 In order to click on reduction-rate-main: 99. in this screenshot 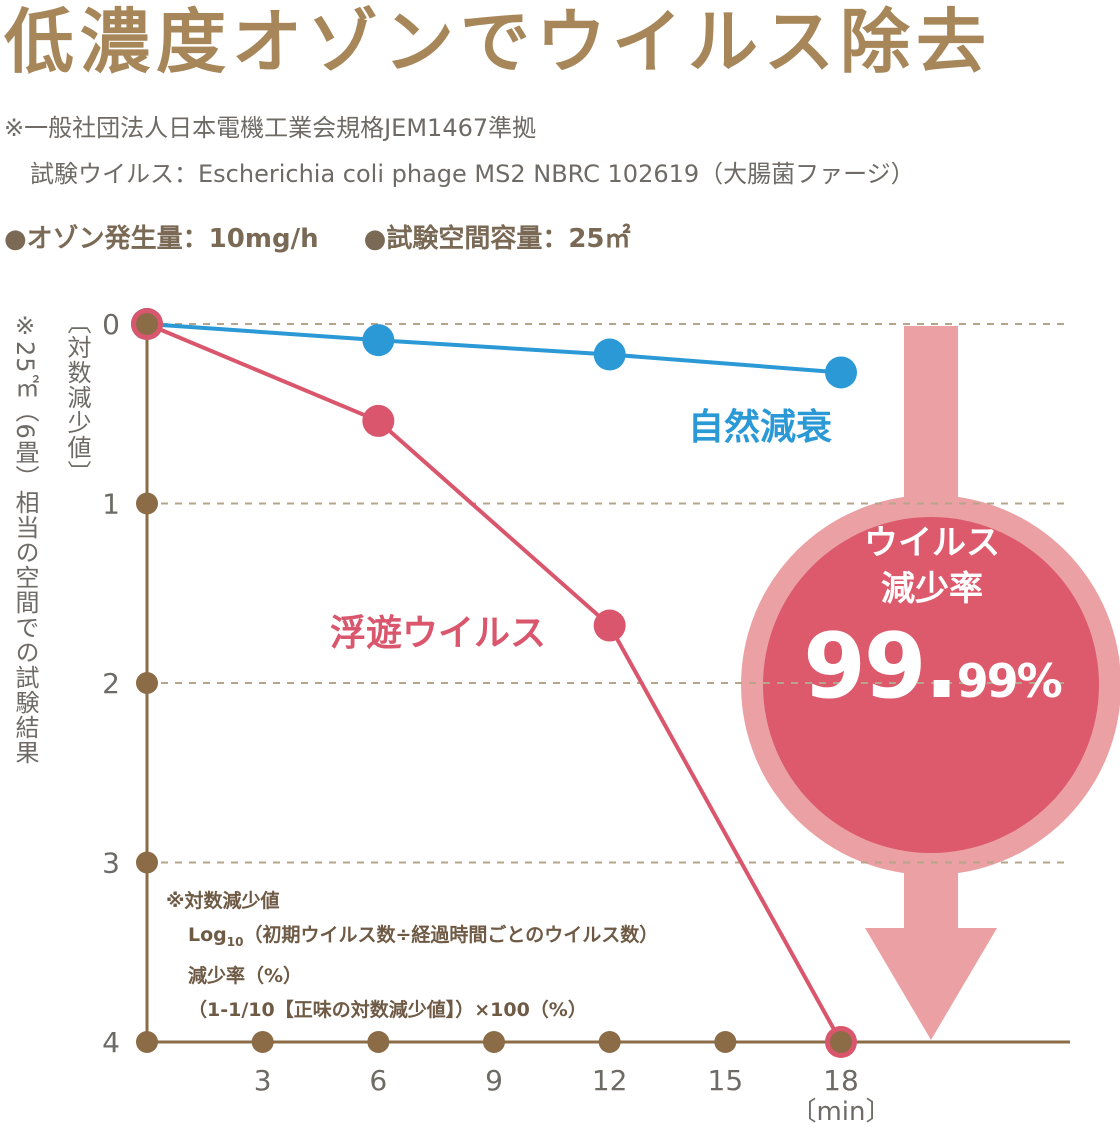, I will do `click(880, 666)`.